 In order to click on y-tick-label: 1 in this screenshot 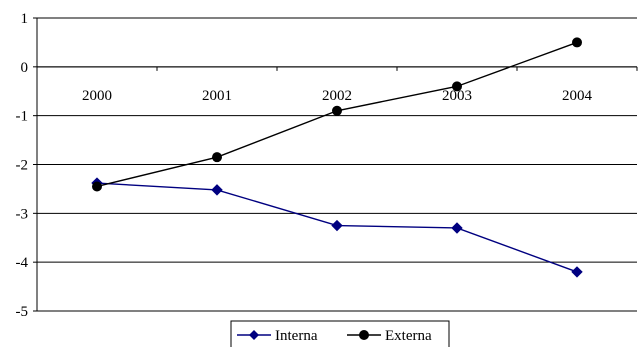, I will do `click(25, 19)`.